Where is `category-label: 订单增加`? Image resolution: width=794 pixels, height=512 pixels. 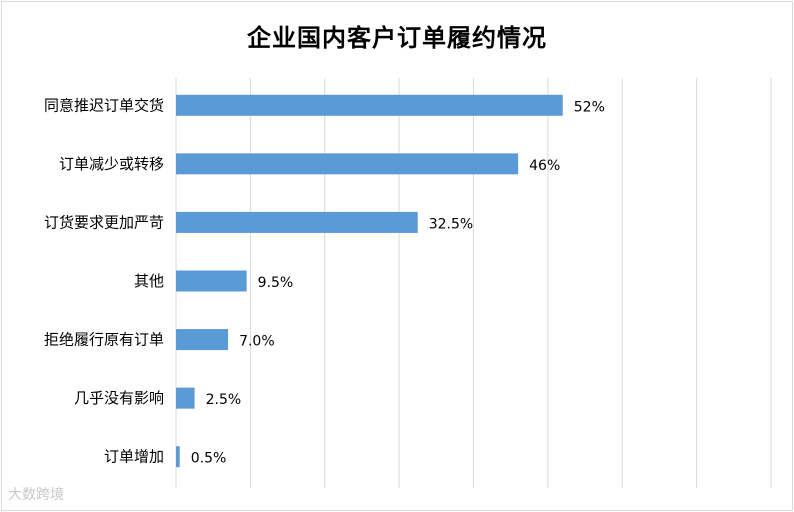 category-label: 订单增加 is located at coordinates (134, 457).